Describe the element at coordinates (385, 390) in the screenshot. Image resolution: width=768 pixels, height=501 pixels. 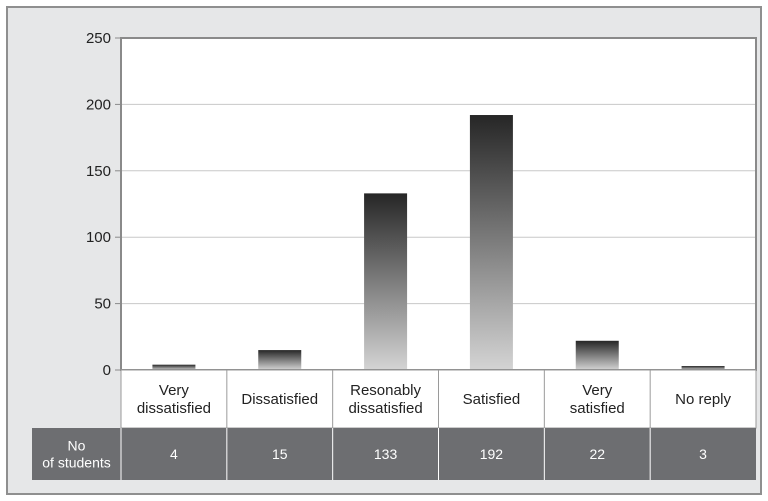
I see `category-label: Resonably` at that location.